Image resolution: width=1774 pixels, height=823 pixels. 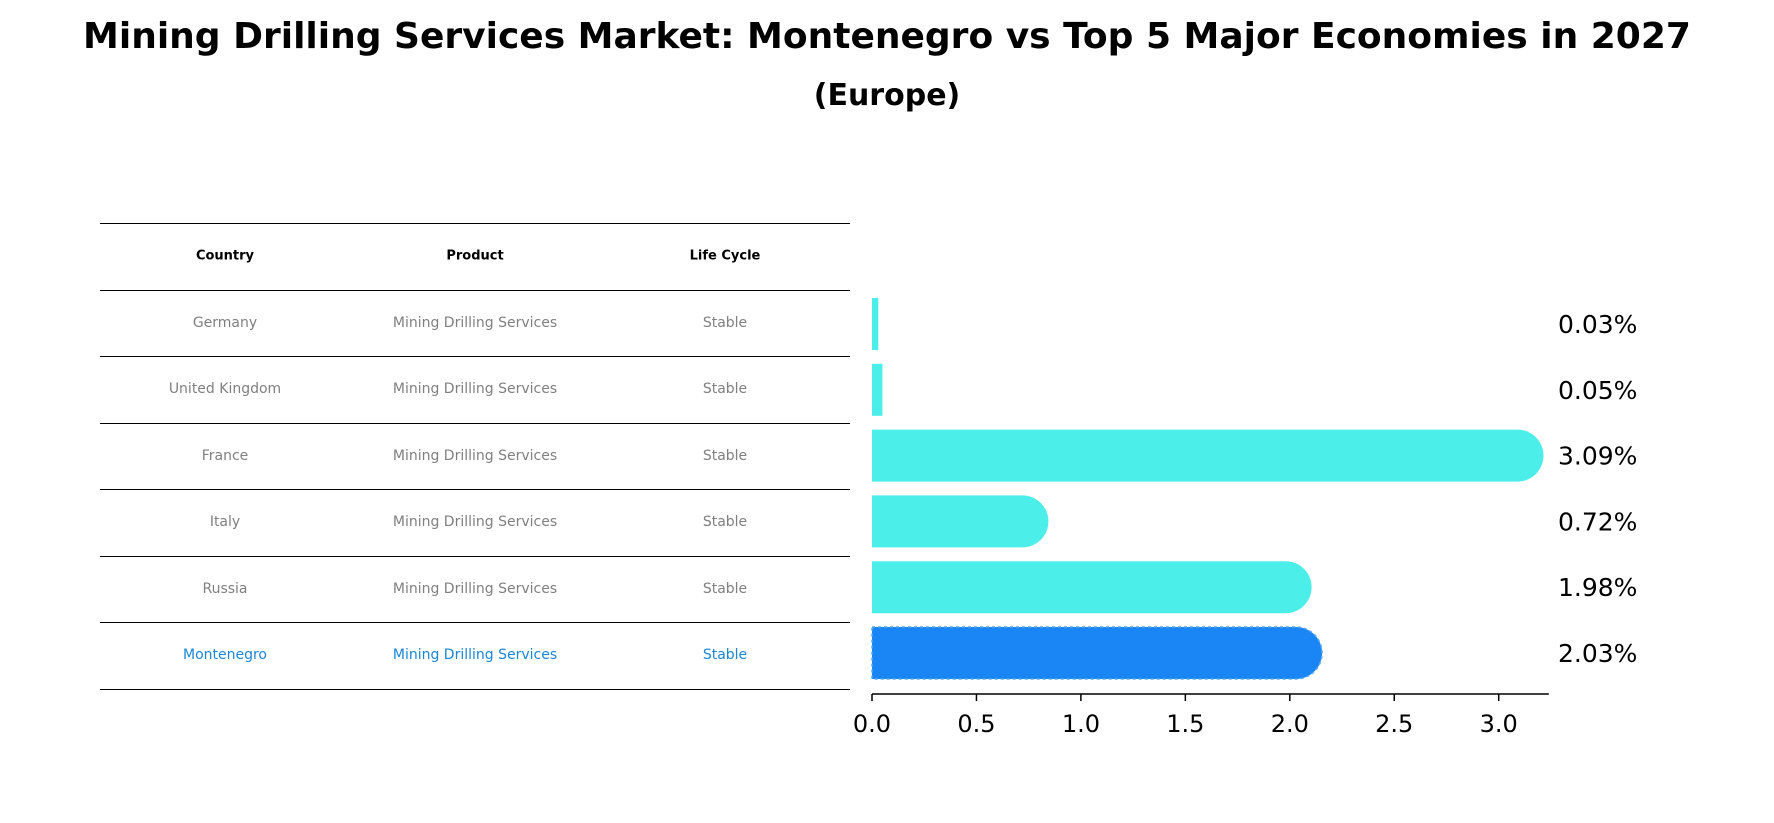 I want to click on highlight-bar-outline, so click(x=1097, y=653).